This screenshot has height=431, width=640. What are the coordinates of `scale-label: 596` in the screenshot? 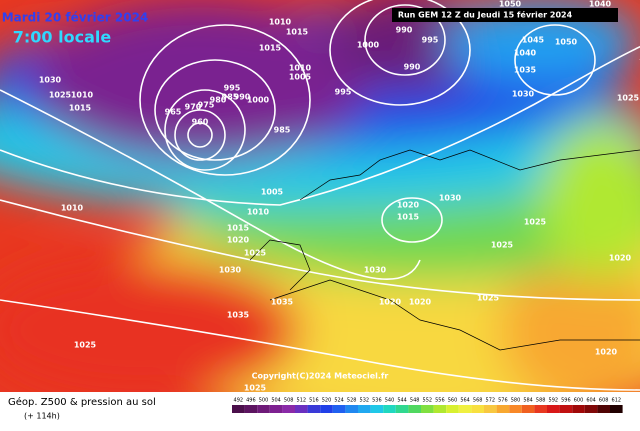 It's located at (566, 401).